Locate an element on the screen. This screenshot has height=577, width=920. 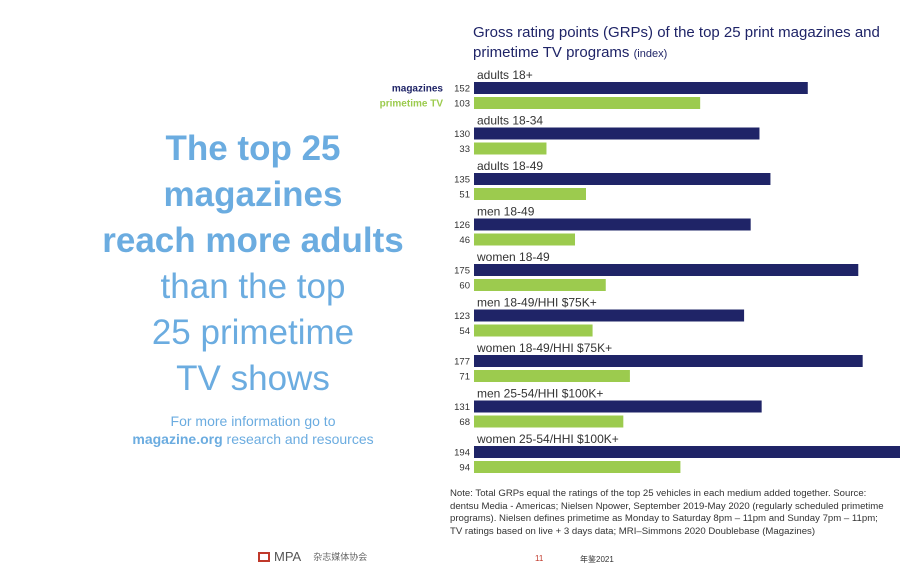
value-label: 130 is located at coordinates (462, 134).